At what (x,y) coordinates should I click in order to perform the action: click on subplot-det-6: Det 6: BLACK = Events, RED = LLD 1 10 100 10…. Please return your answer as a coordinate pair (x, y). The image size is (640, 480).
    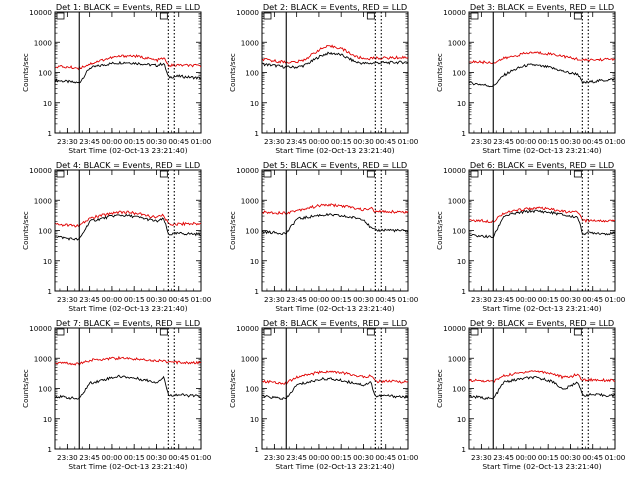
    Looking at the image, I should click on (531, 236).